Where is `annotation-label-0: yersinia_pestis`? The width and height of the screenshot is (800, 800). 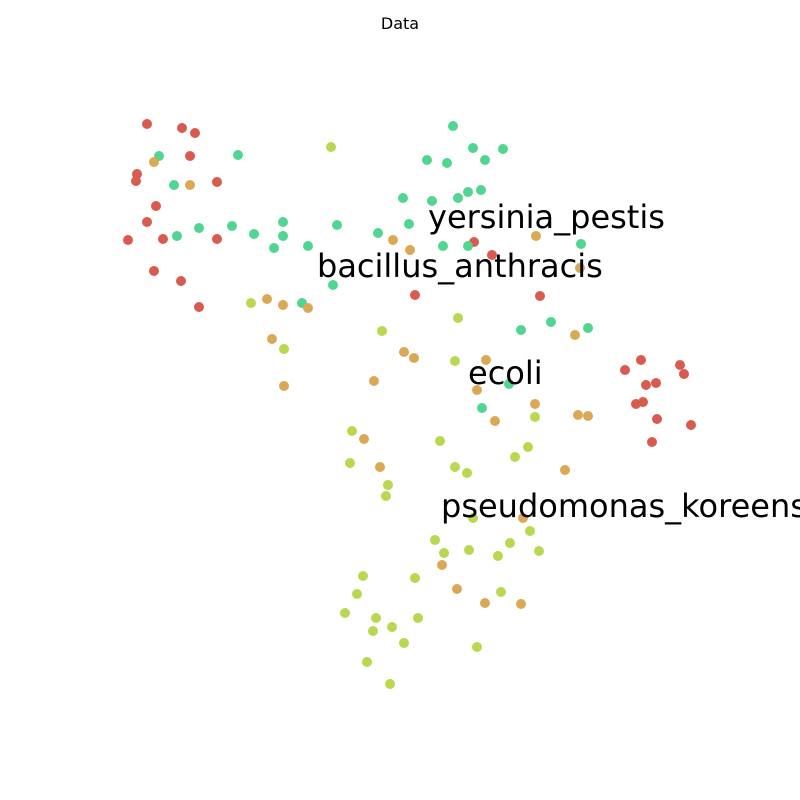
annotation-label-0: yersinia_pestis is located at coordinates (546, 217).